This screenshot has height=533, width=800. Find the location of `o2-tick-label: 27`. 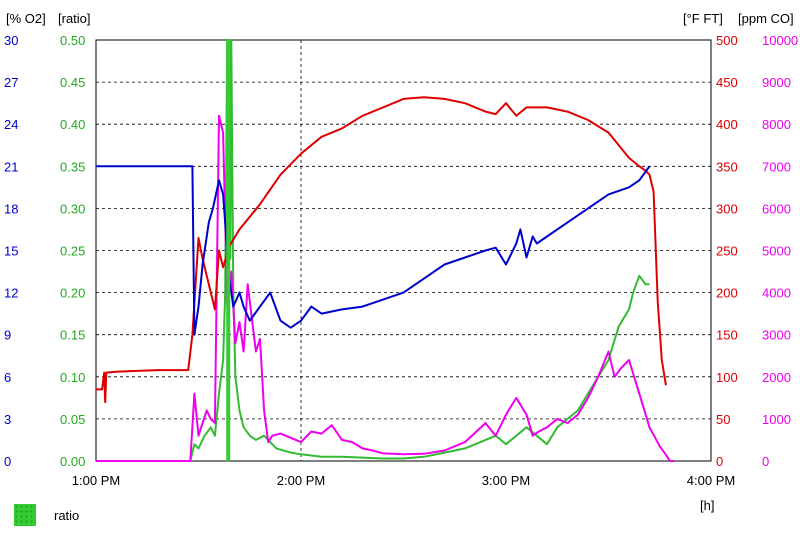

o2-tick-label: 27 is located at coordinates (11, 82).